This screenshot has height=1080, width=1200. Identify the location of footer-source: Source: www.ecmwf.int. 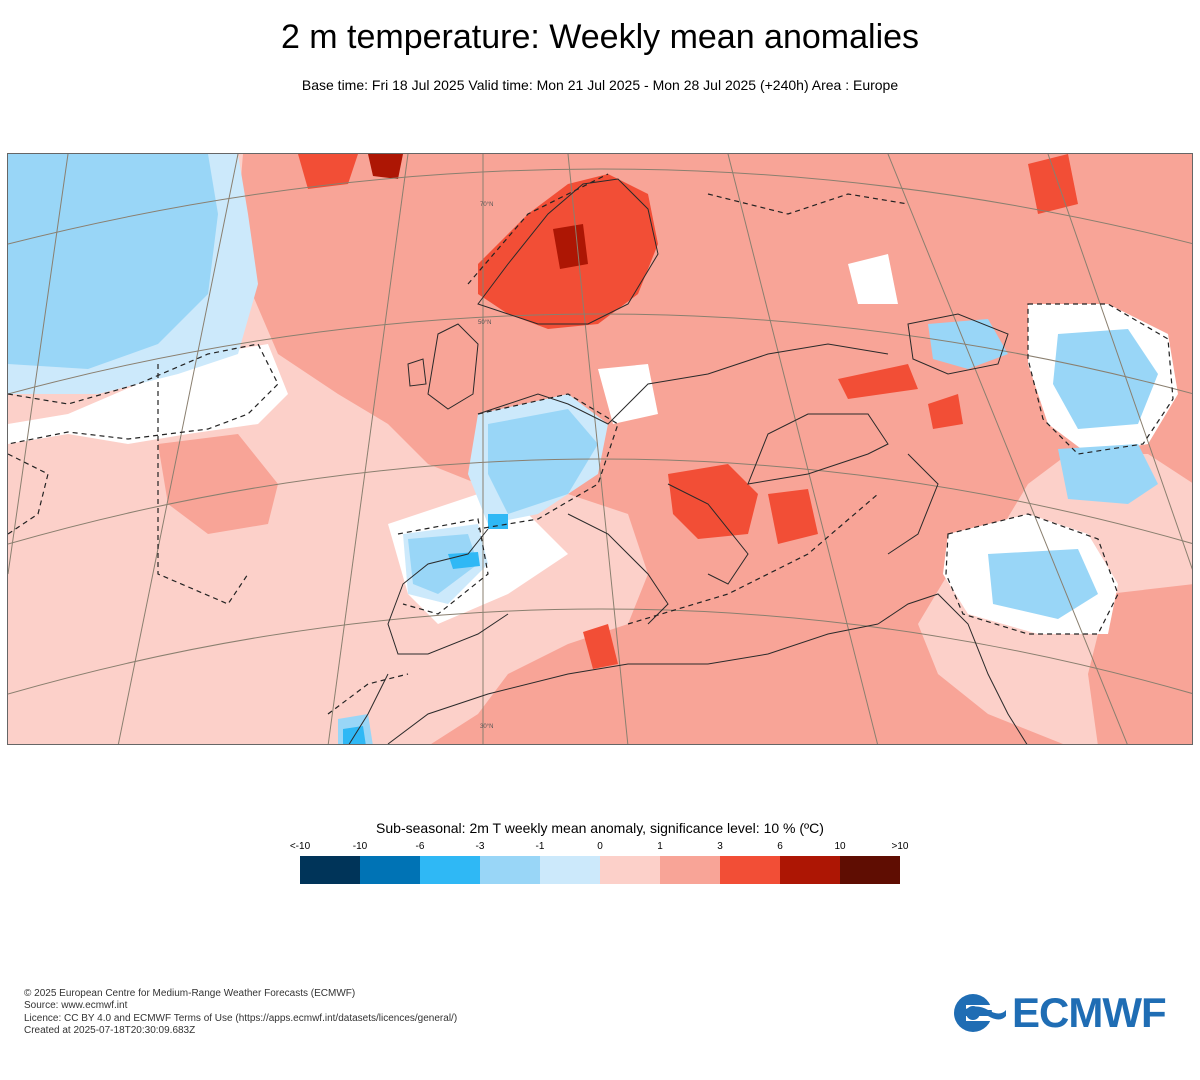
(76, 1006).